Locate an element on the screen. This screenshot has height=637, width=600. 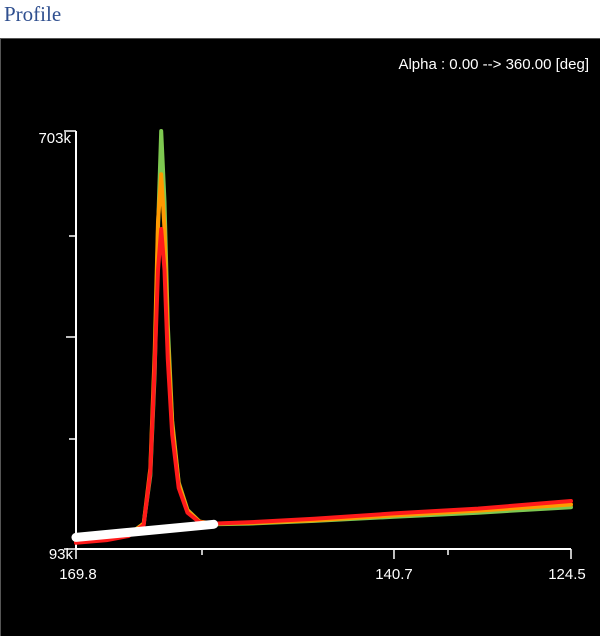
y-axis-bottom-label: 93k is located at coordinates (61, 554).